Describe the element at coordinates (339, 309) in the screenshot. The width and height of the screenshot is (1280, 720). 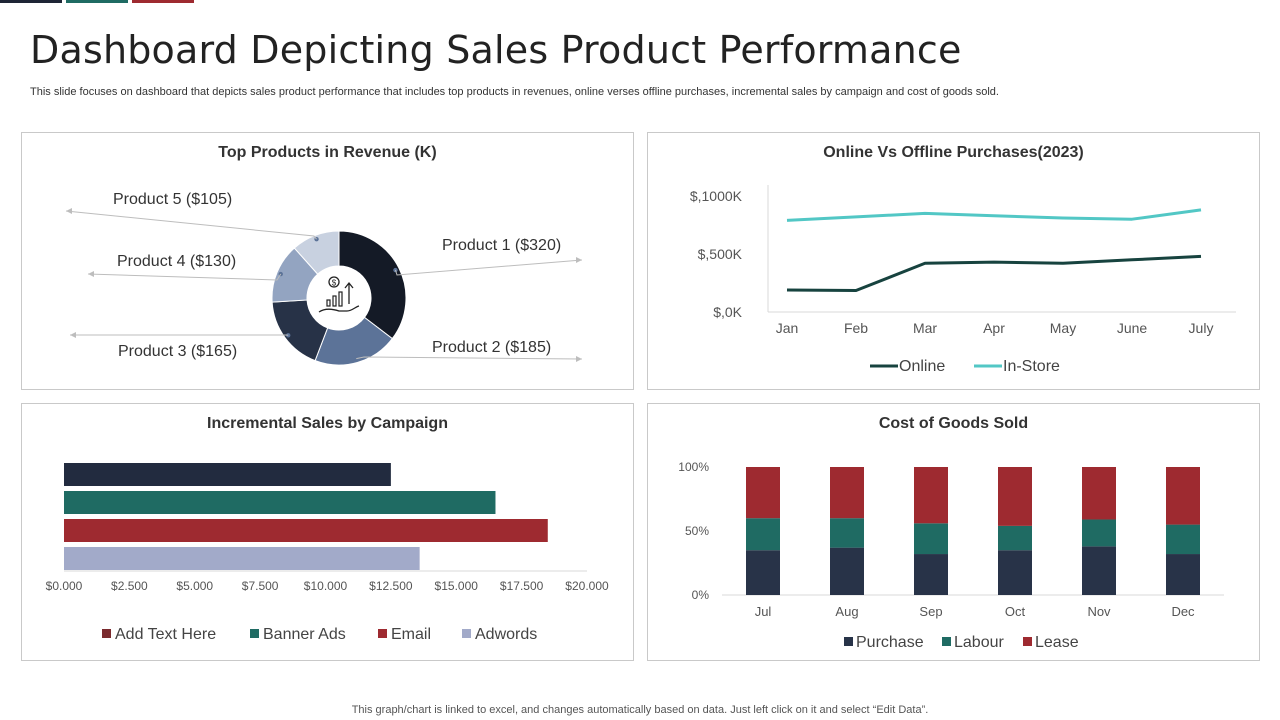
I see `icon-hand` at that location.